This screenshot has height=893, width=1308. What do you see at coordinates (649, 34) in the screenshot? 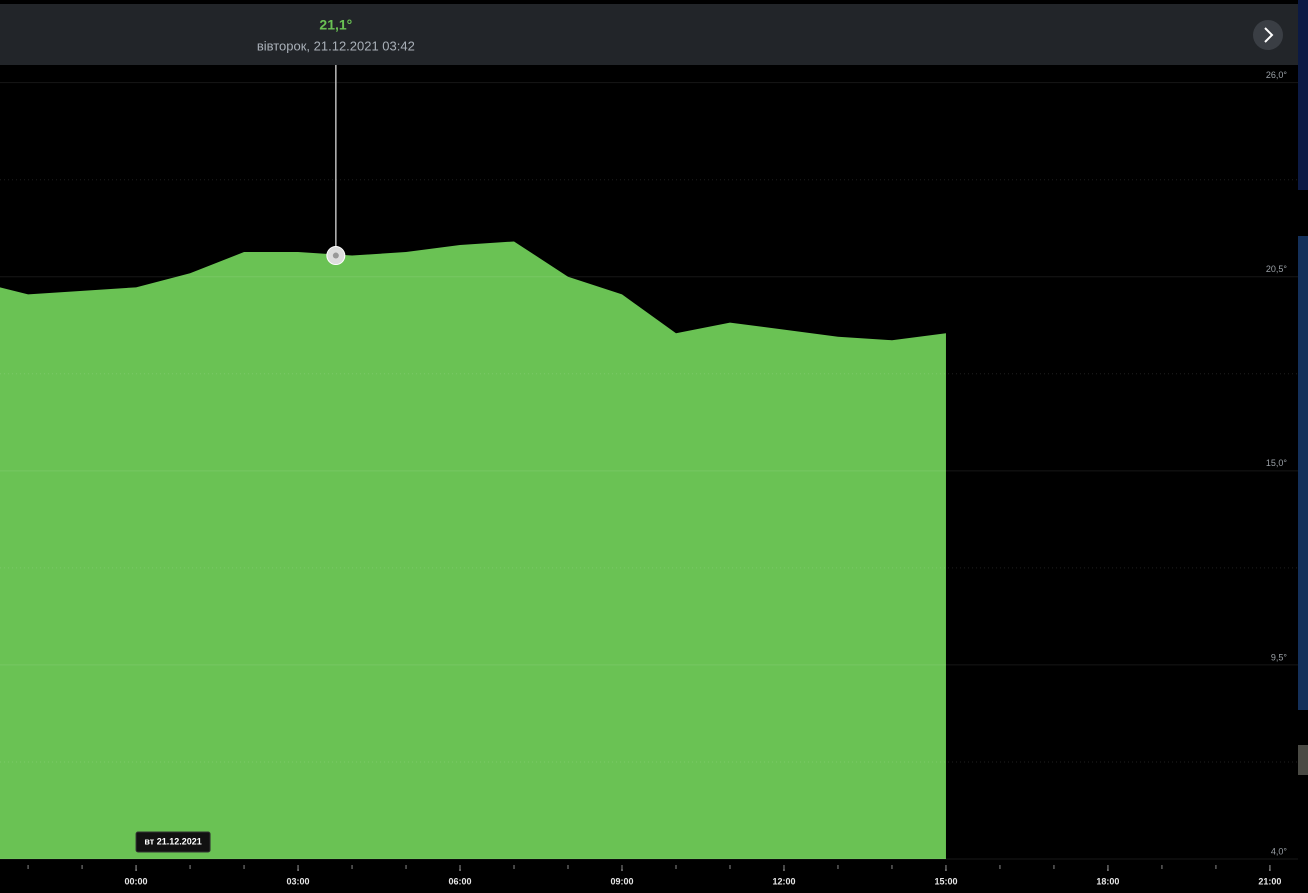
I see `header-bar` at bounding box center [649, 34].